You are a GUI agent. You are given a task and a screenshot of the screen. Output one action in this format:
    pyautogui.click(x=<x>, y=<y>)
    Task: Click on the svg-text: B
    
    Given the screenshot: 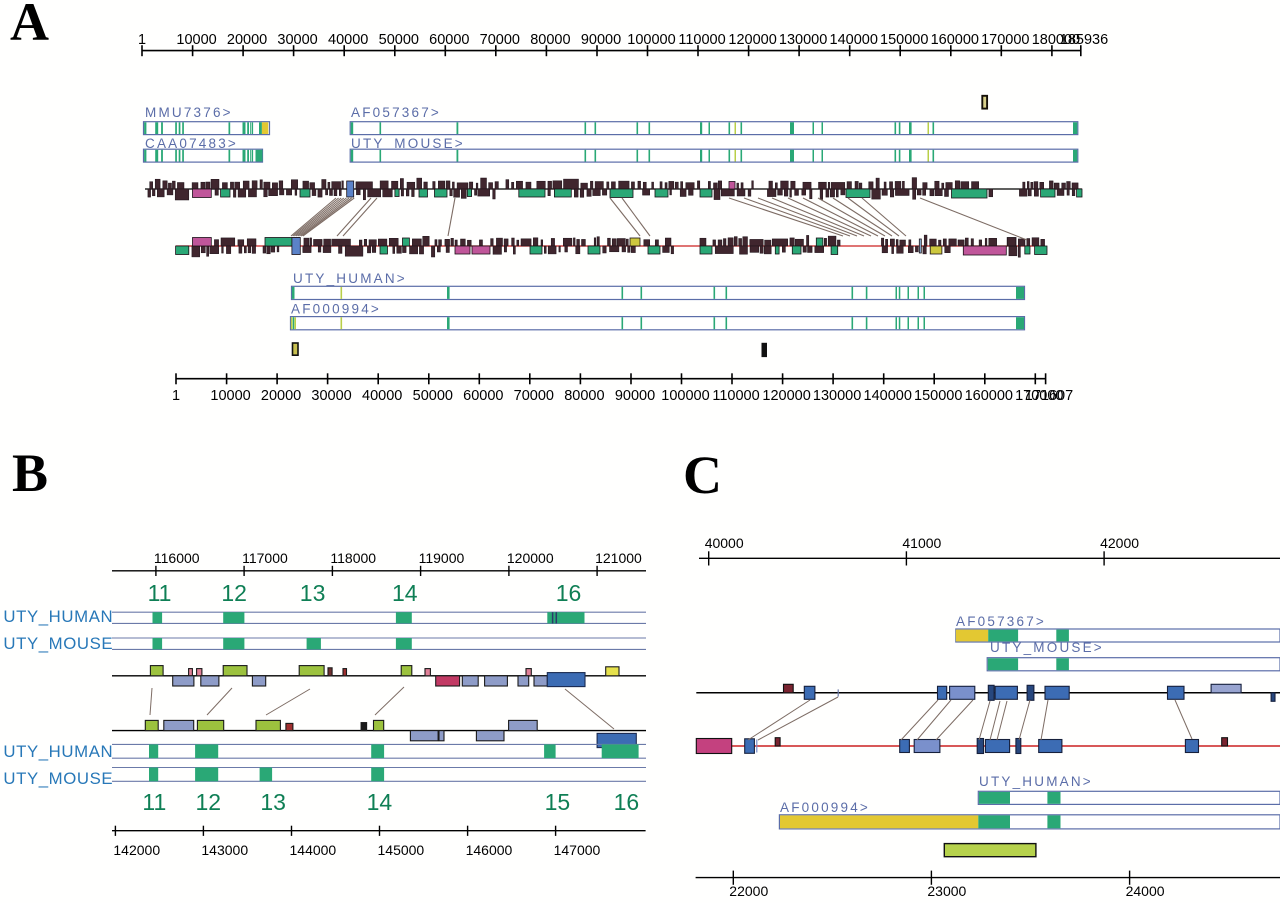 What is the action you would take?
    pyautogui.click(x=30, y=473)
    